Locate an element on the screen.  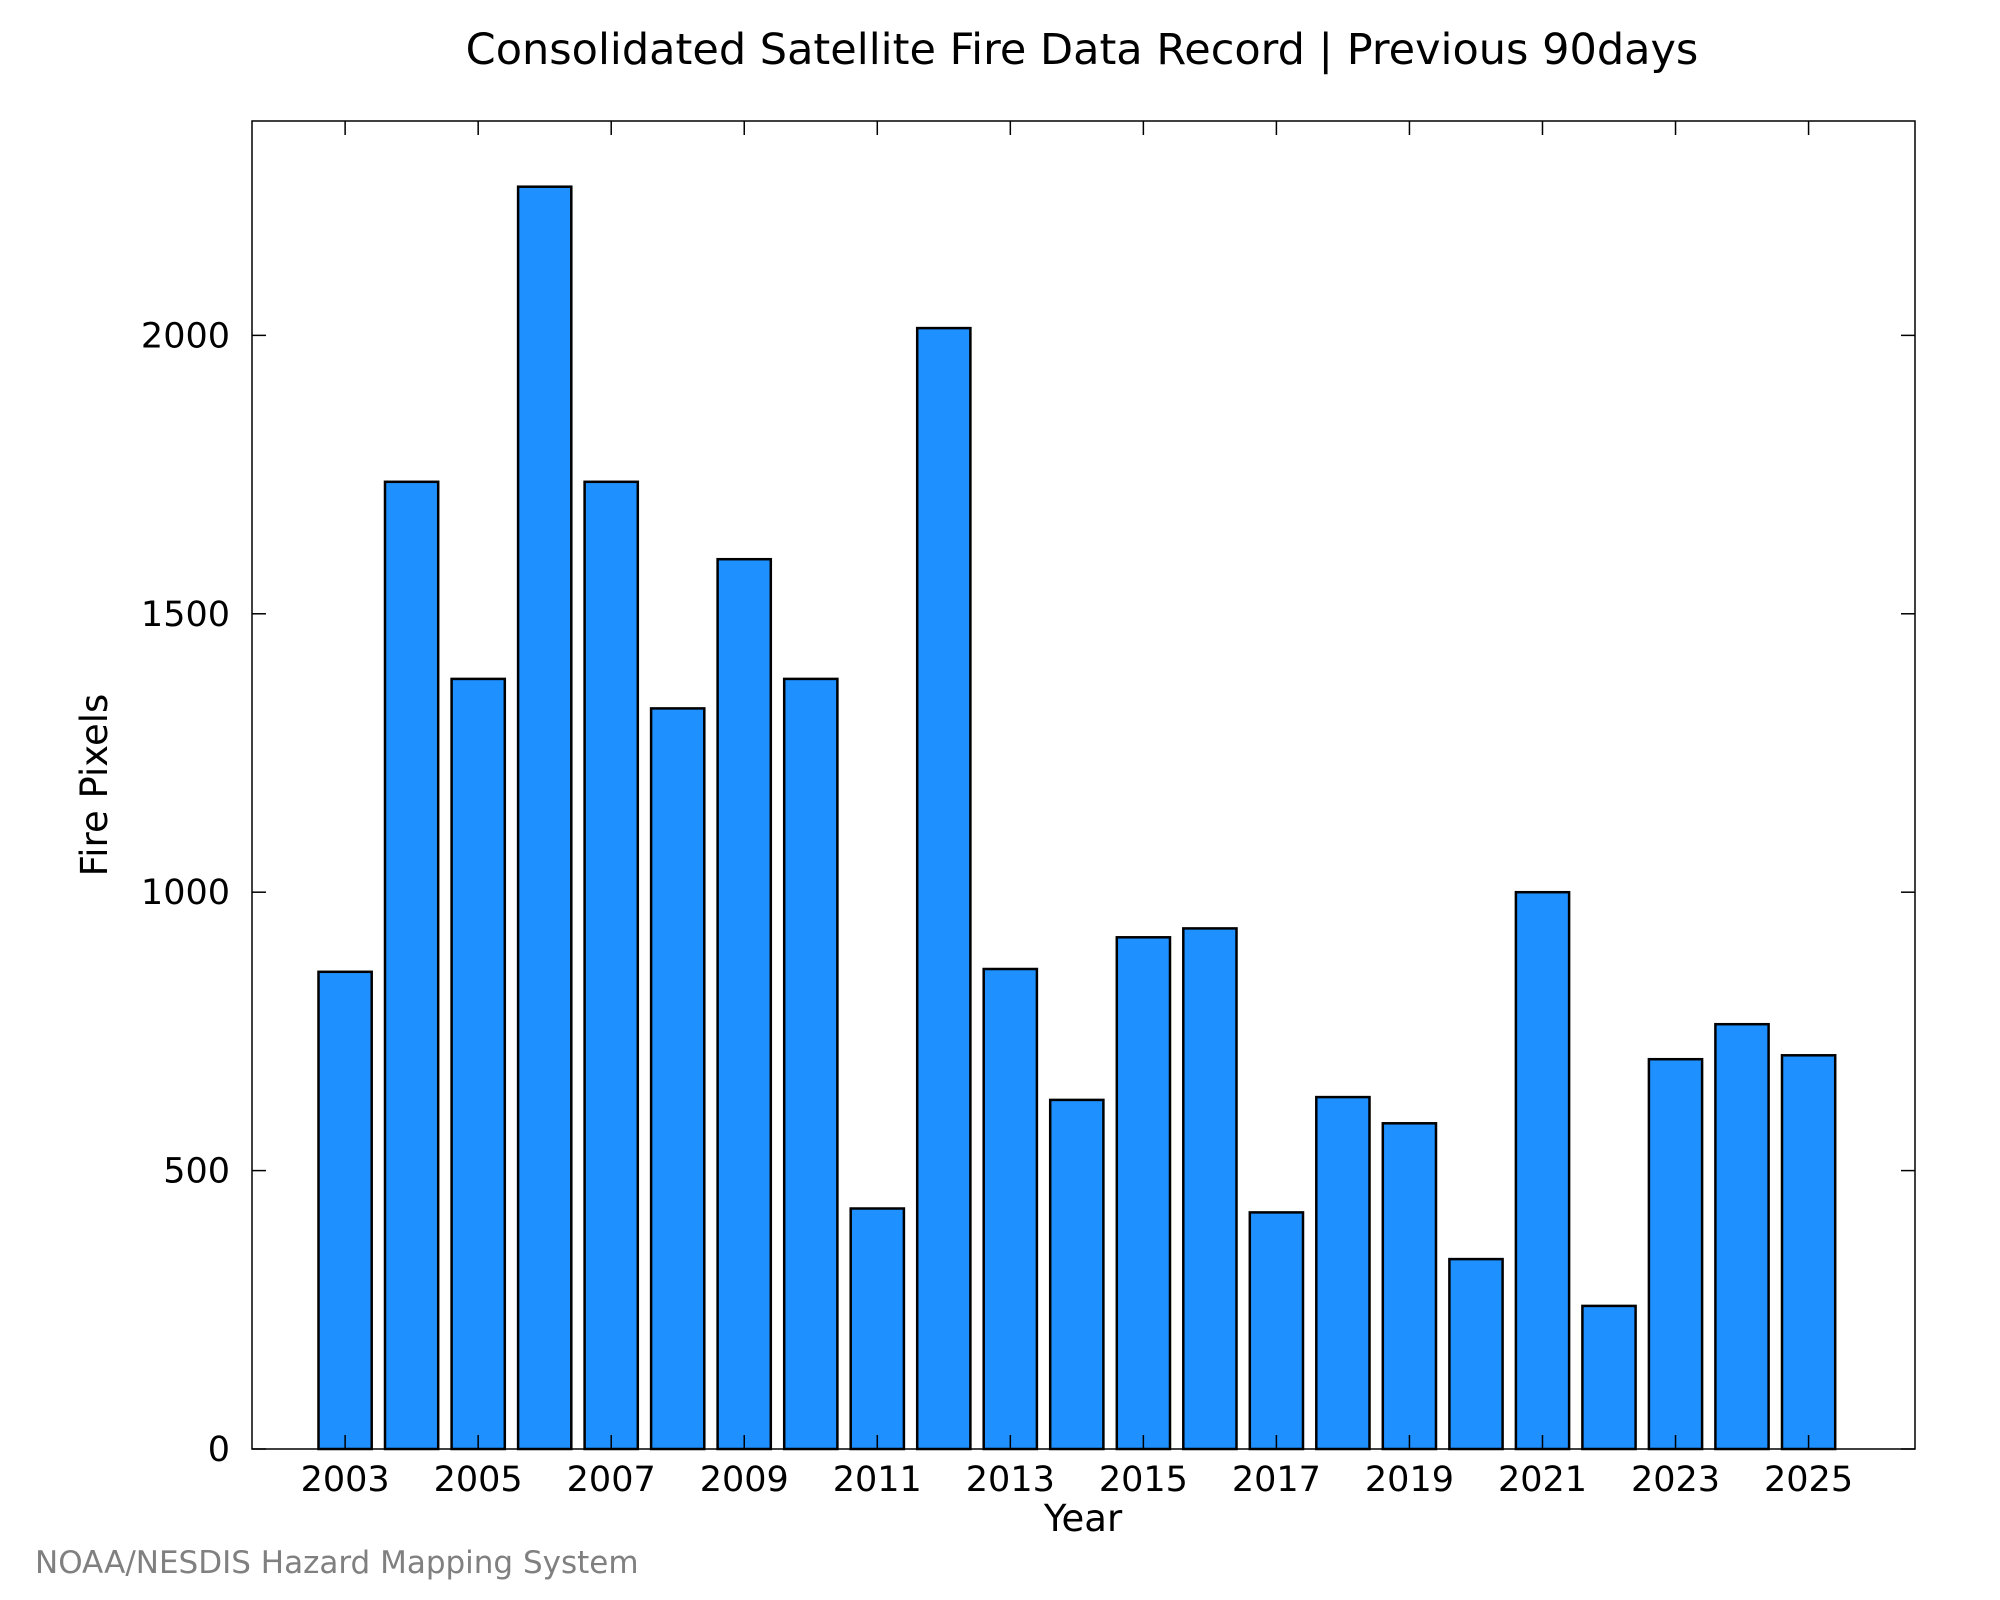
bar-2016 is located at coordinates (1210, 1189).